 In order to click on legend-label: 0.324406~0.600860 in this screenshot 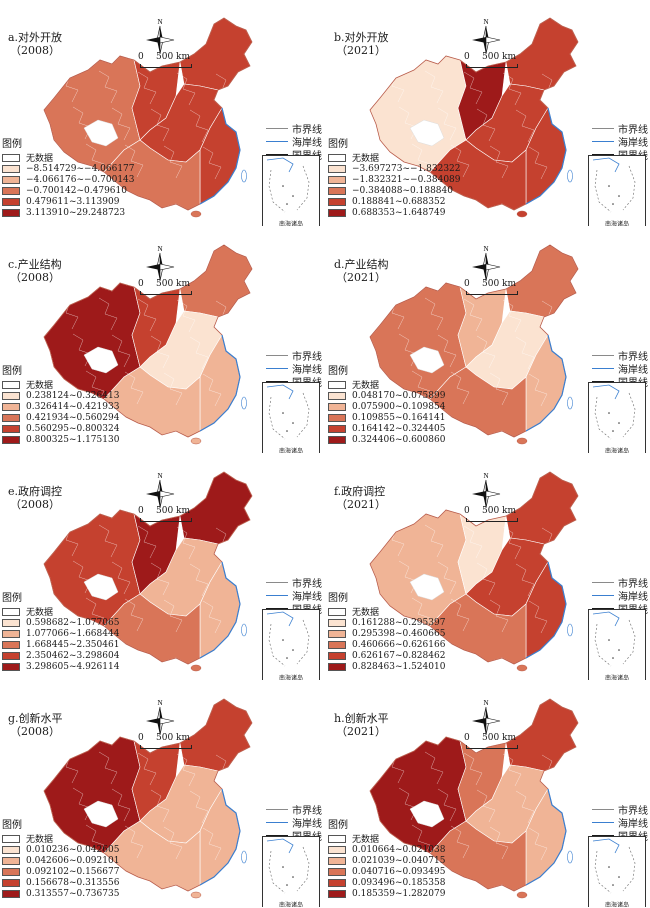, I will do `click(399, 439)`.